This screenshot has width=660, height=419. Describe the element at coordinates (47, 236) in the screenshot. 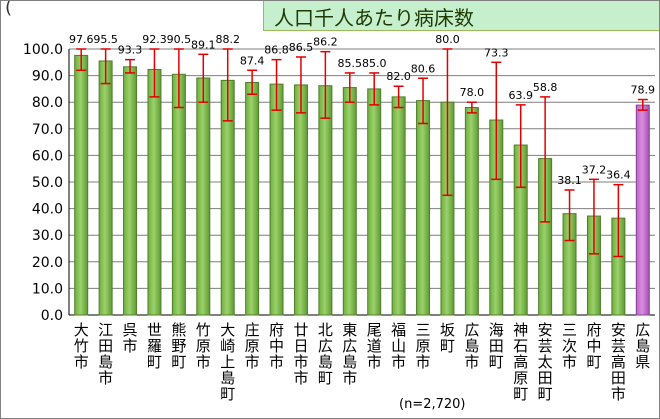

I see `y-tick-label: 30.0` at that location.